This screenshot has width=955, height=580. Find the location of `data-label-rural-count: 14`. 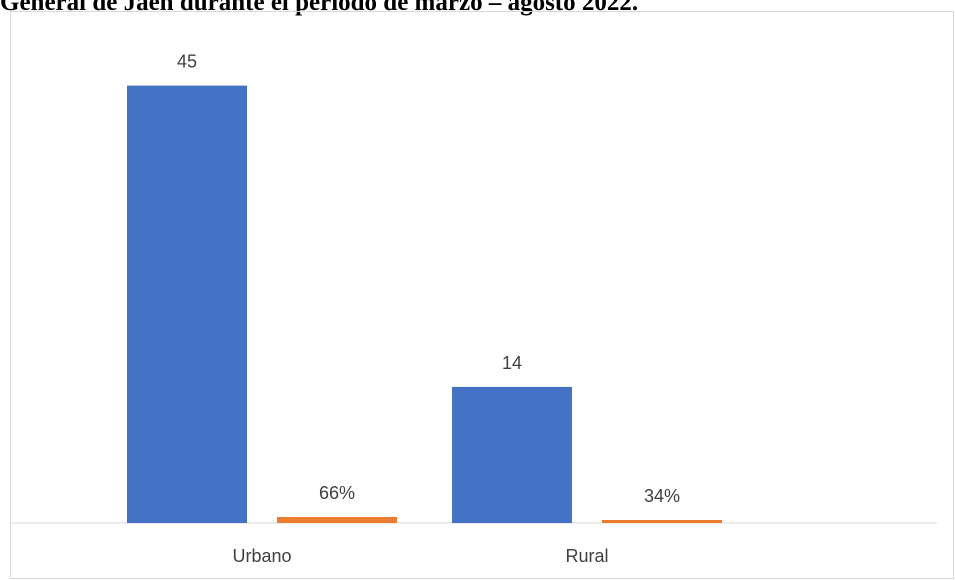

data-label-rural-count: 14 is located at coordinates (512, 363).